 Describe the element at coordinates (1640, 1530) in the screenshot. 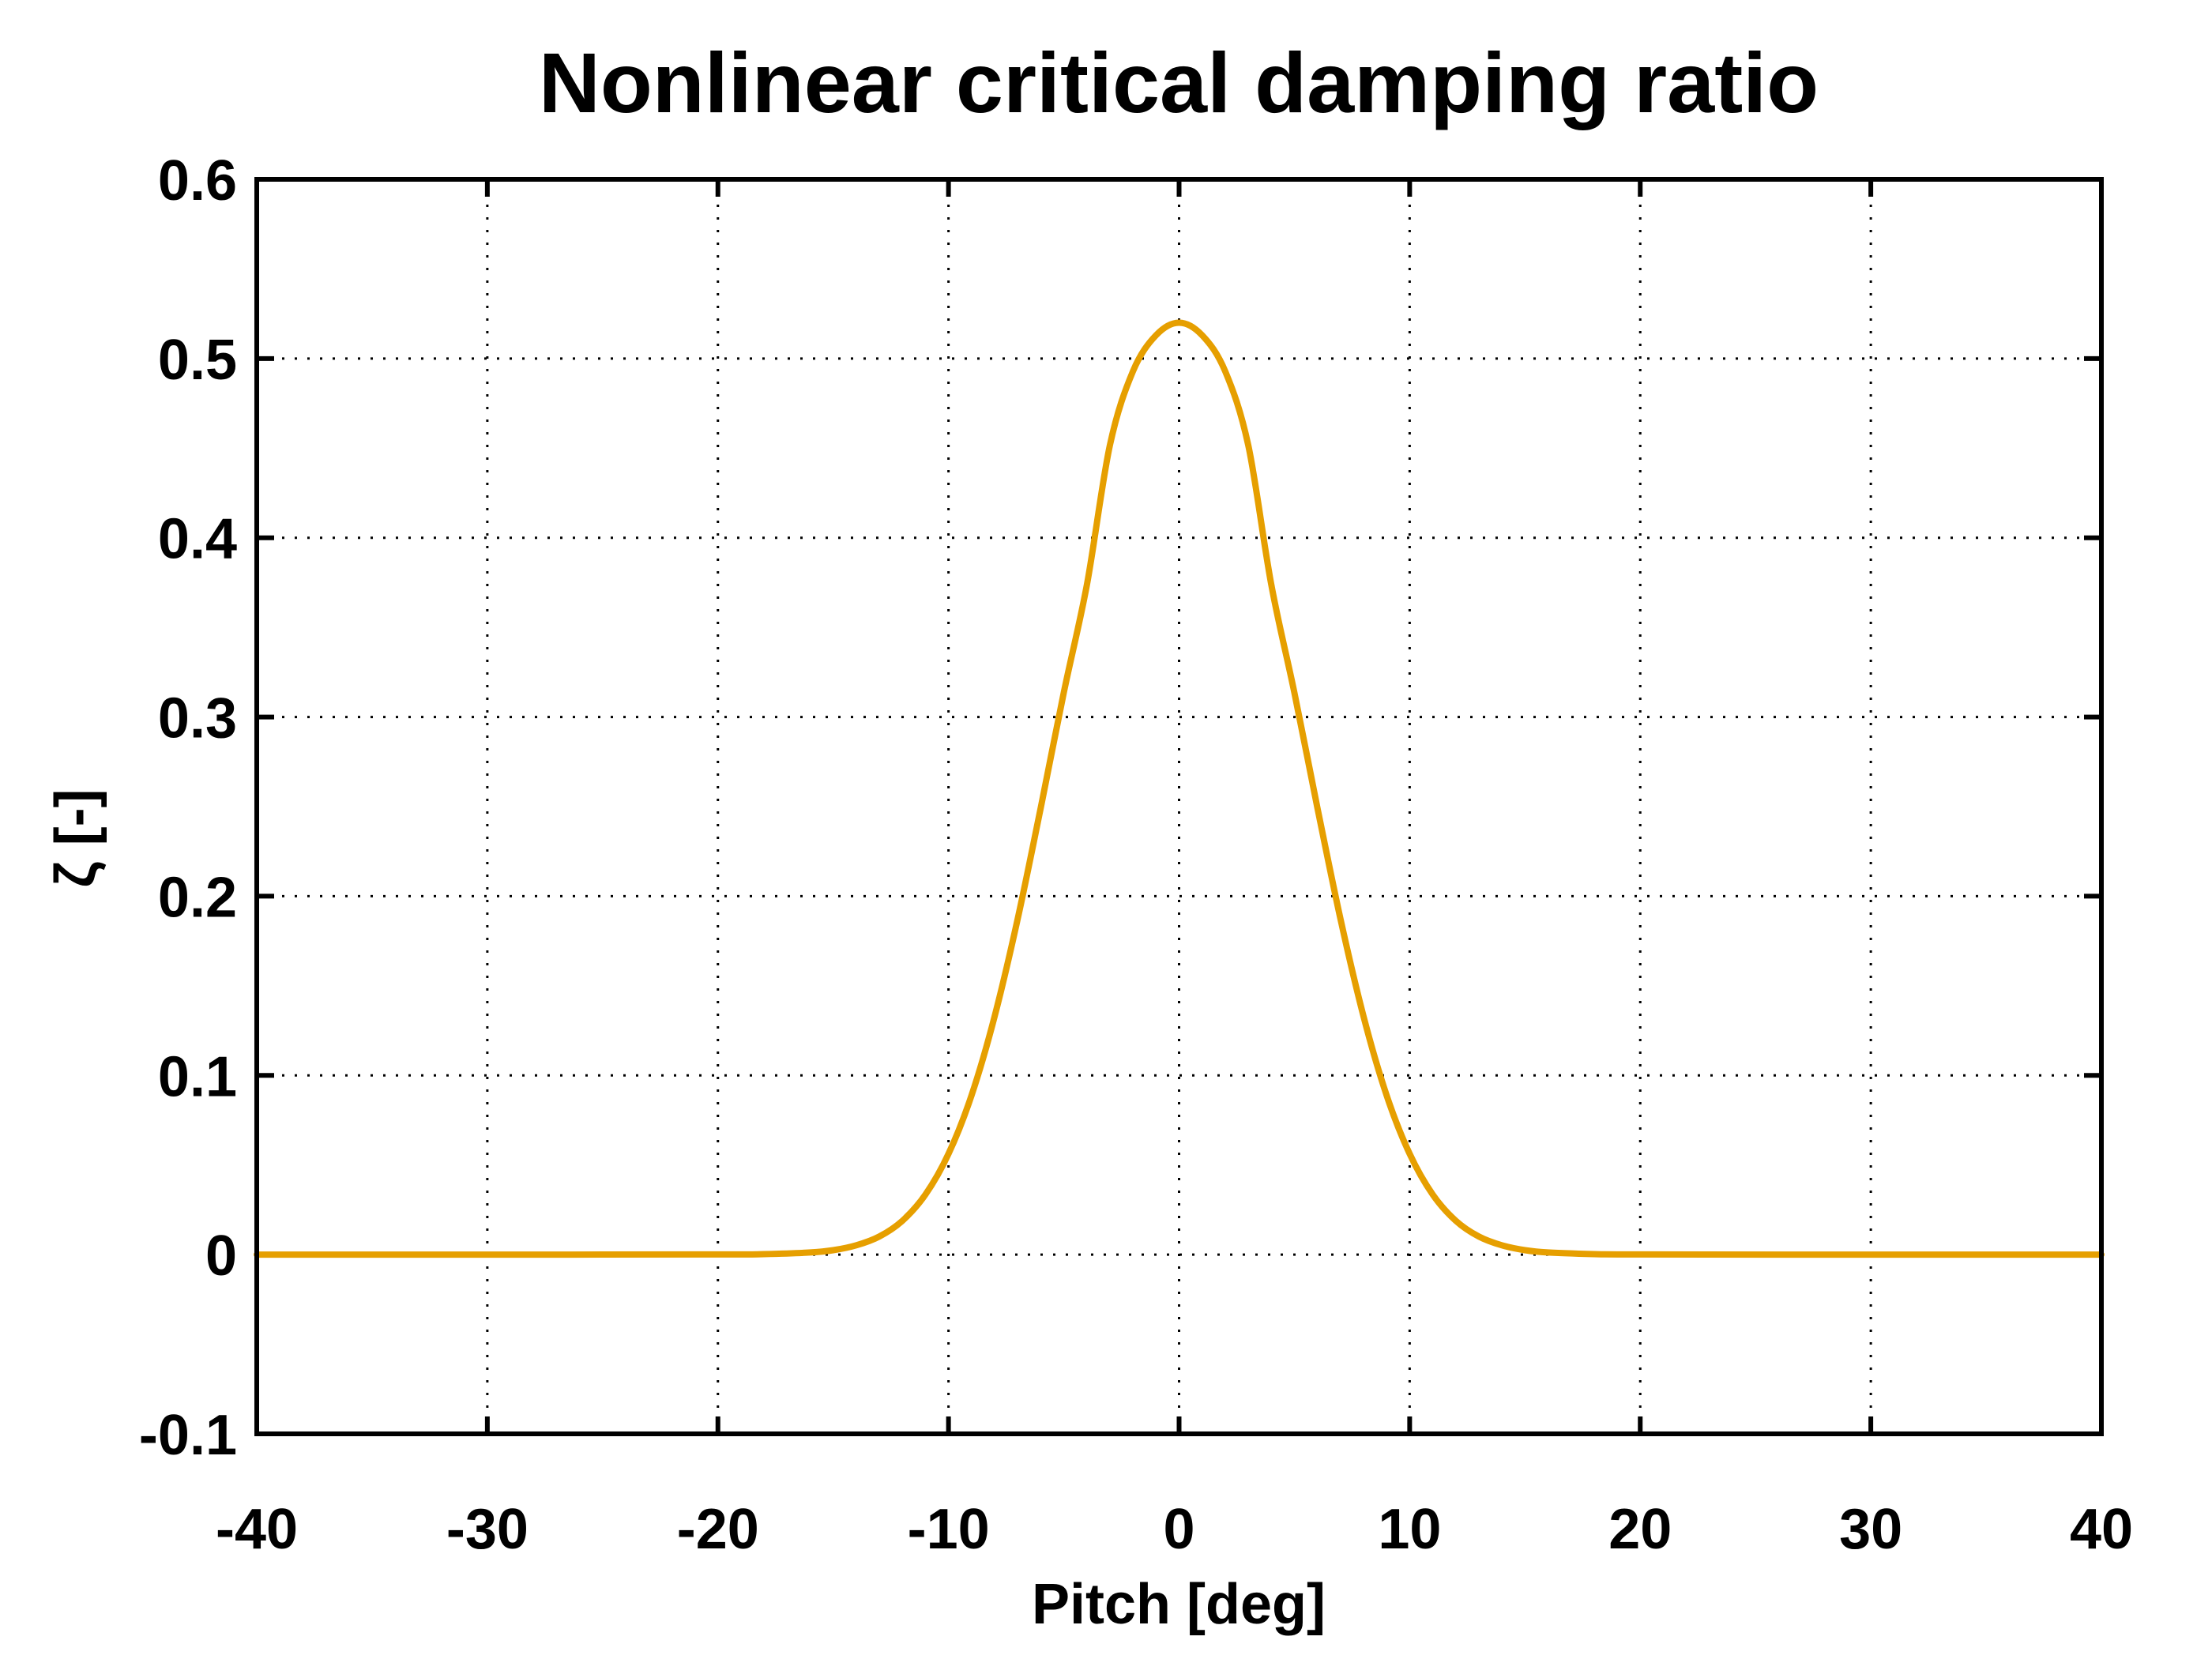

I see `x-tick-label: 20` at that location.